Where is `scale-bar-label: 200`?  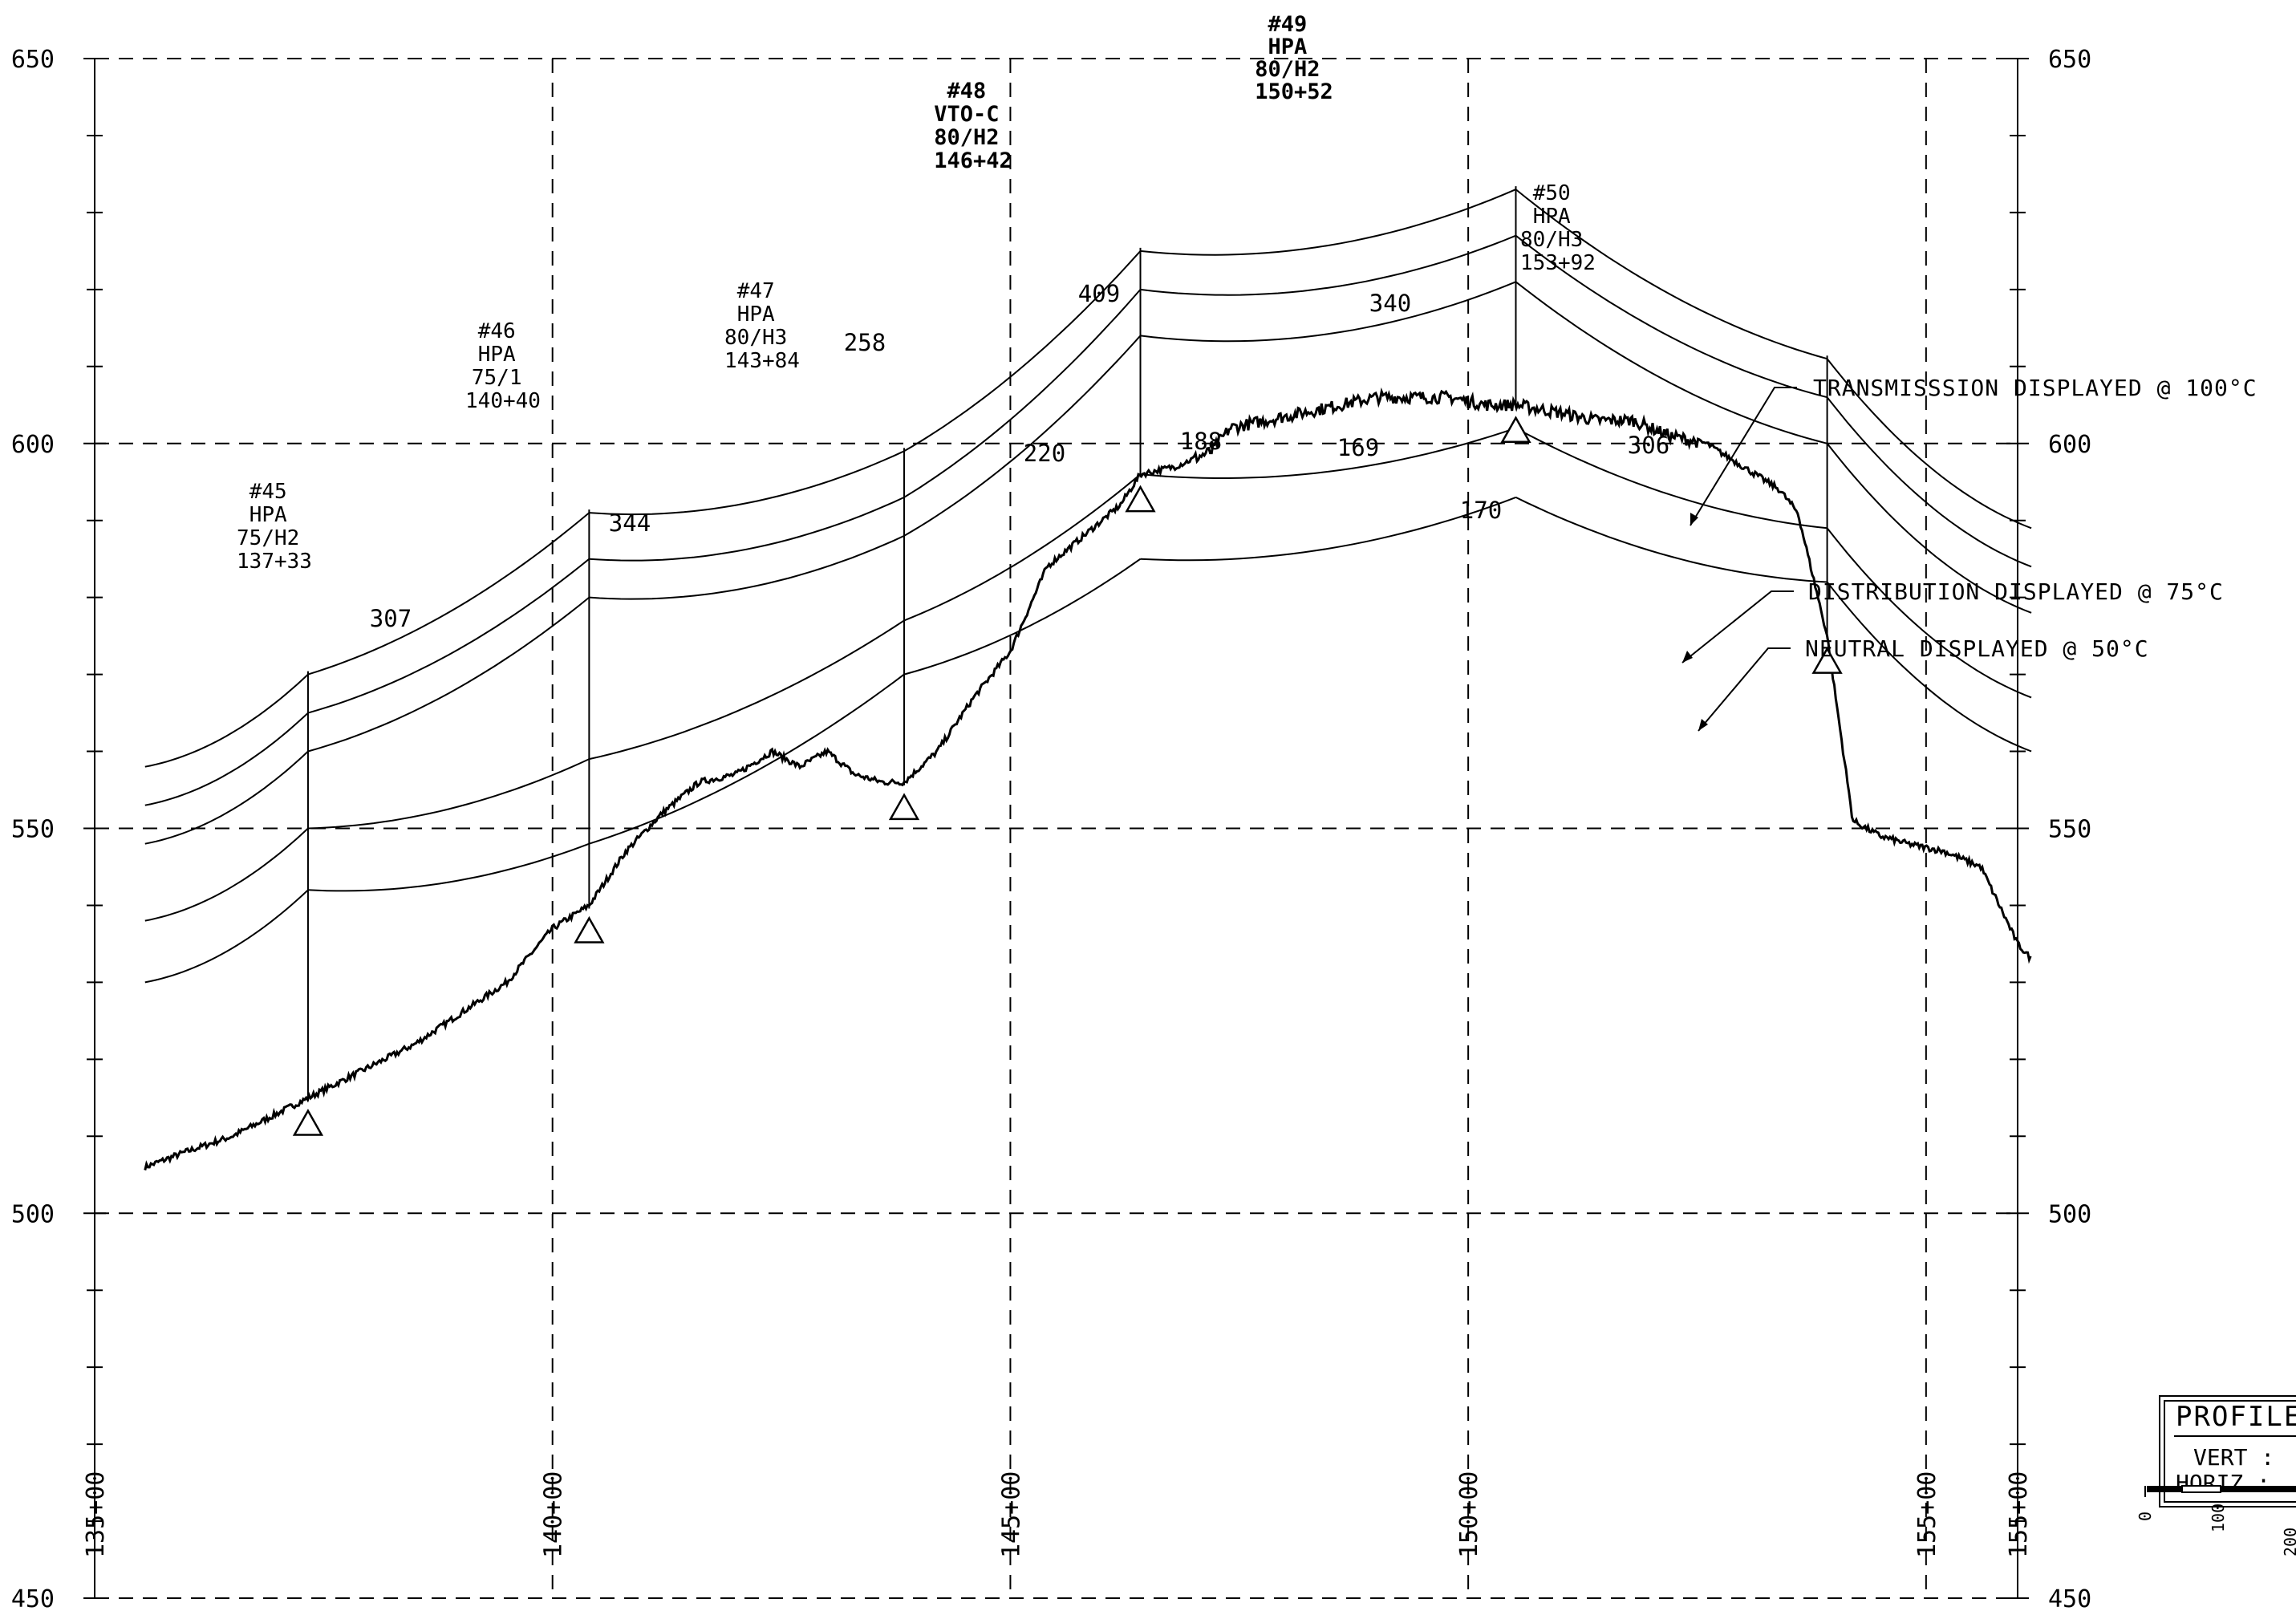
scale-bar-label: 200 is located at coordinates (2288, 1542).